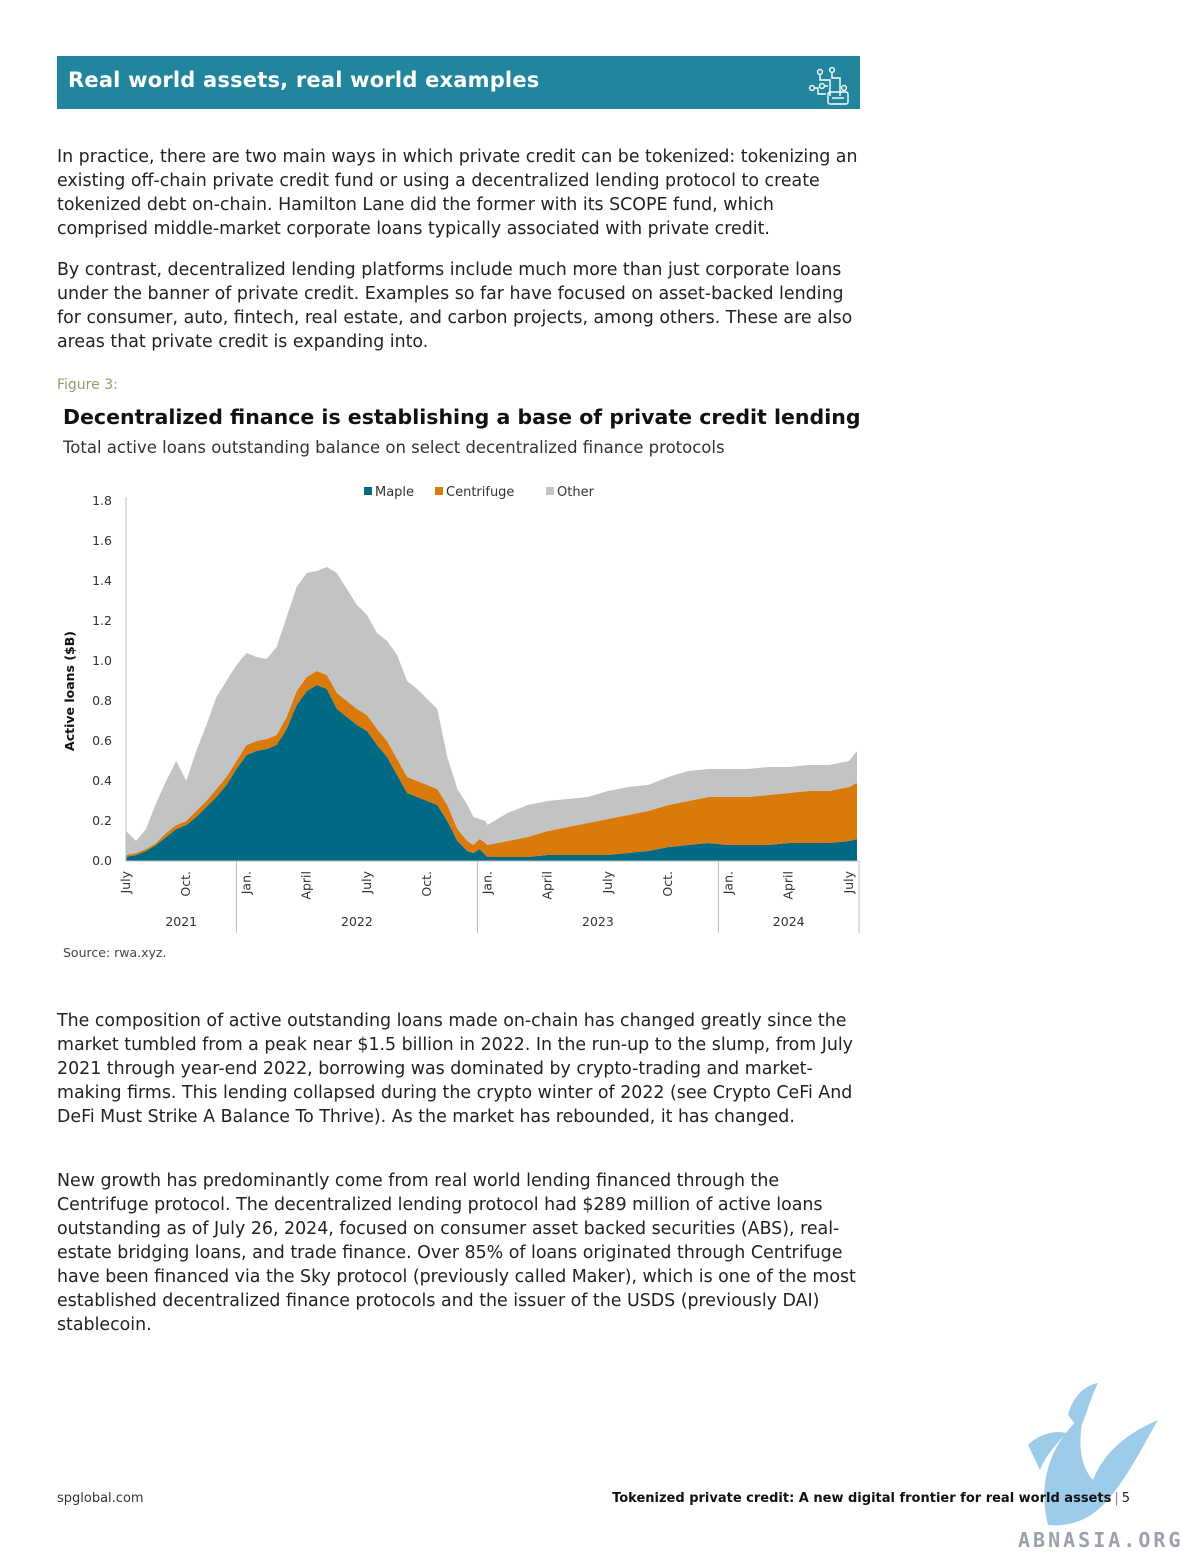 The width and height of the screenshot is (1191, 1560). I want to click on circuit-icon, so click(828, 85).